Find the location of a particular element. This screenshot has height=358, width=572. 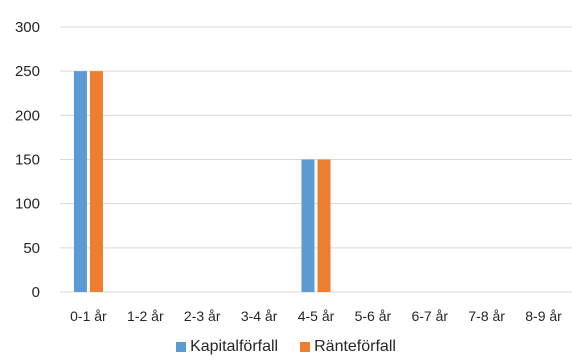

x-tick-label-2: 2-3 år is located at coordinates (202, 316).